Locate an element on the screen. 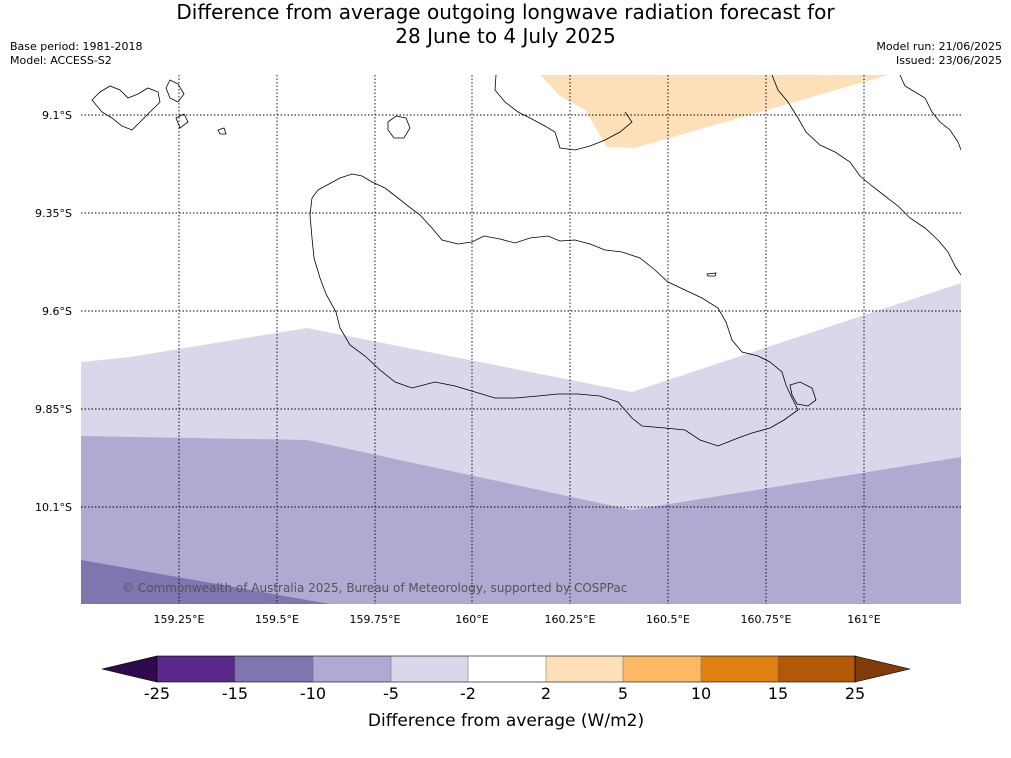 The height and width of the screenshot is (758, 1011). island-northeast-upper is located at coordinates (930, 113).